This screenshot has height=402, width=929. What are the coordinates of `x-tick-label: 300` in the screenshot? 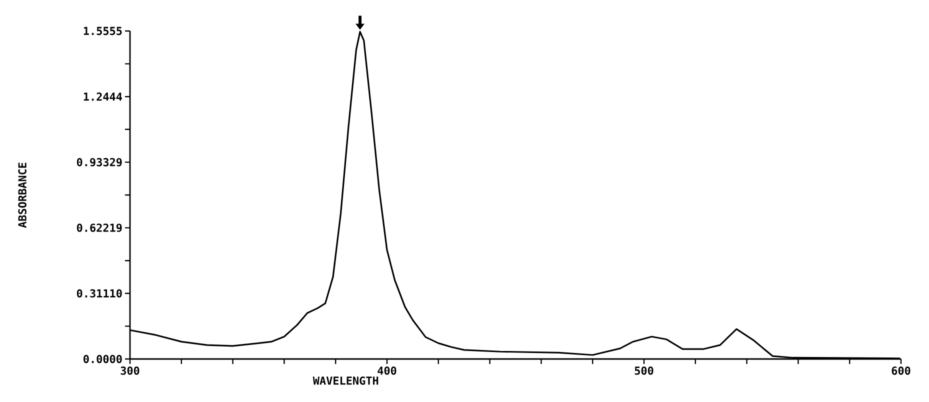 It's located at (130, 370).